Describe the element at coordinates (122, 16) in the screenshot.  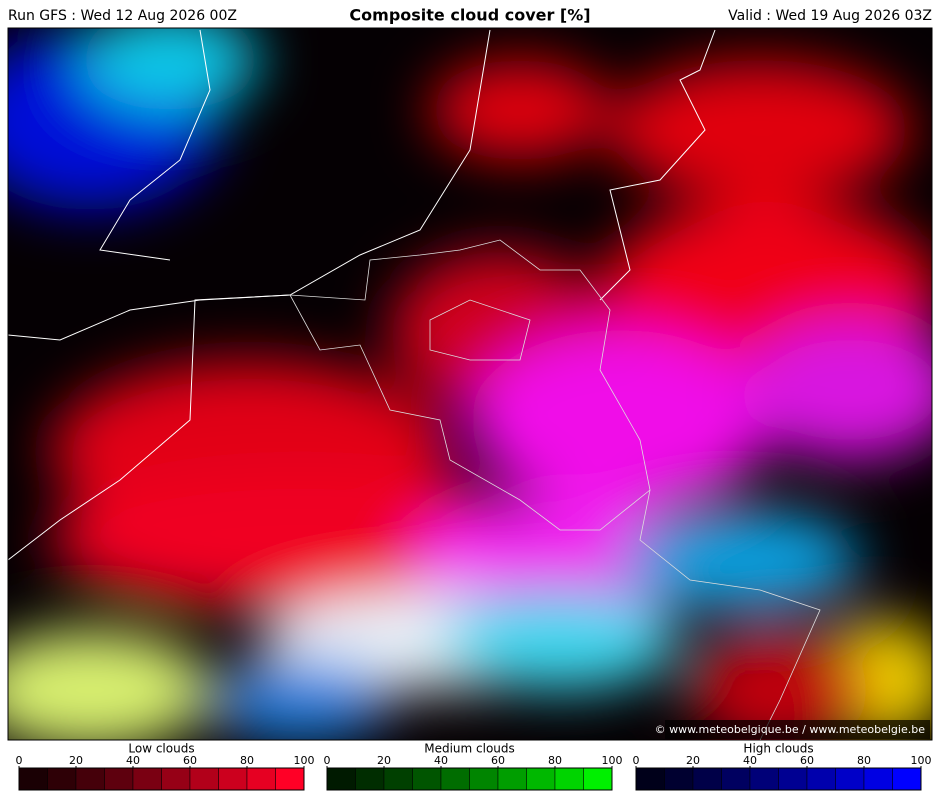
I see `run-label: Run GFS : Wed 12 Aug 2026 00Z` at that location.